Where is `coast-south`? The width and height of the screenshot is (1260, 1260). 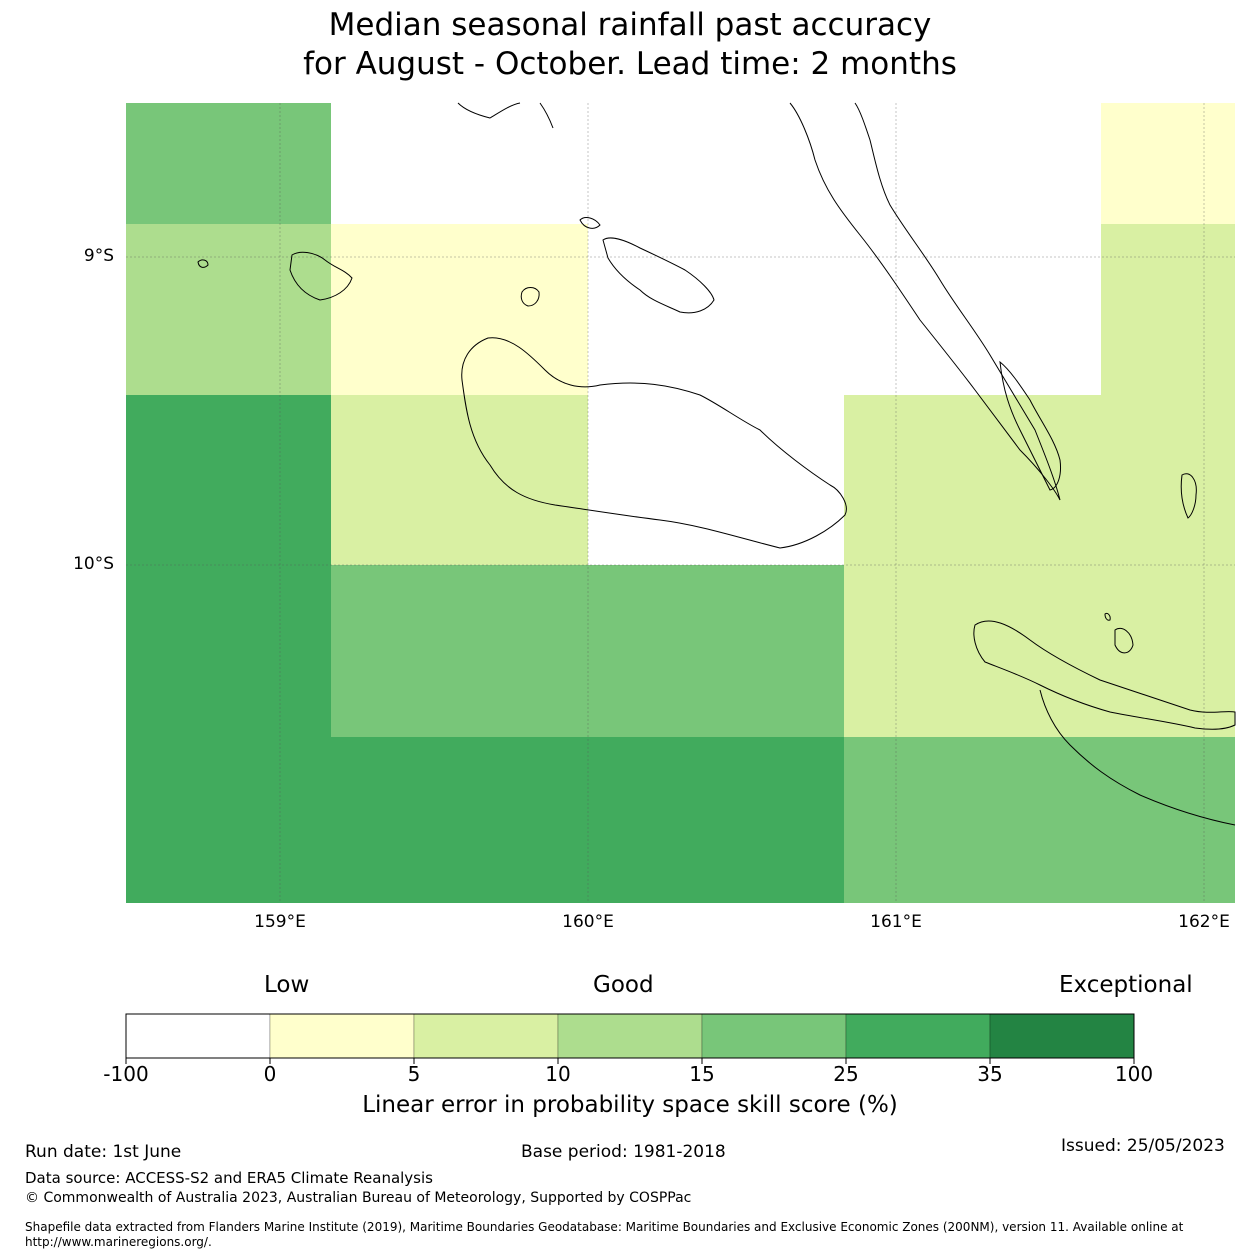
coast-south is located at coordinates (1137, 757).